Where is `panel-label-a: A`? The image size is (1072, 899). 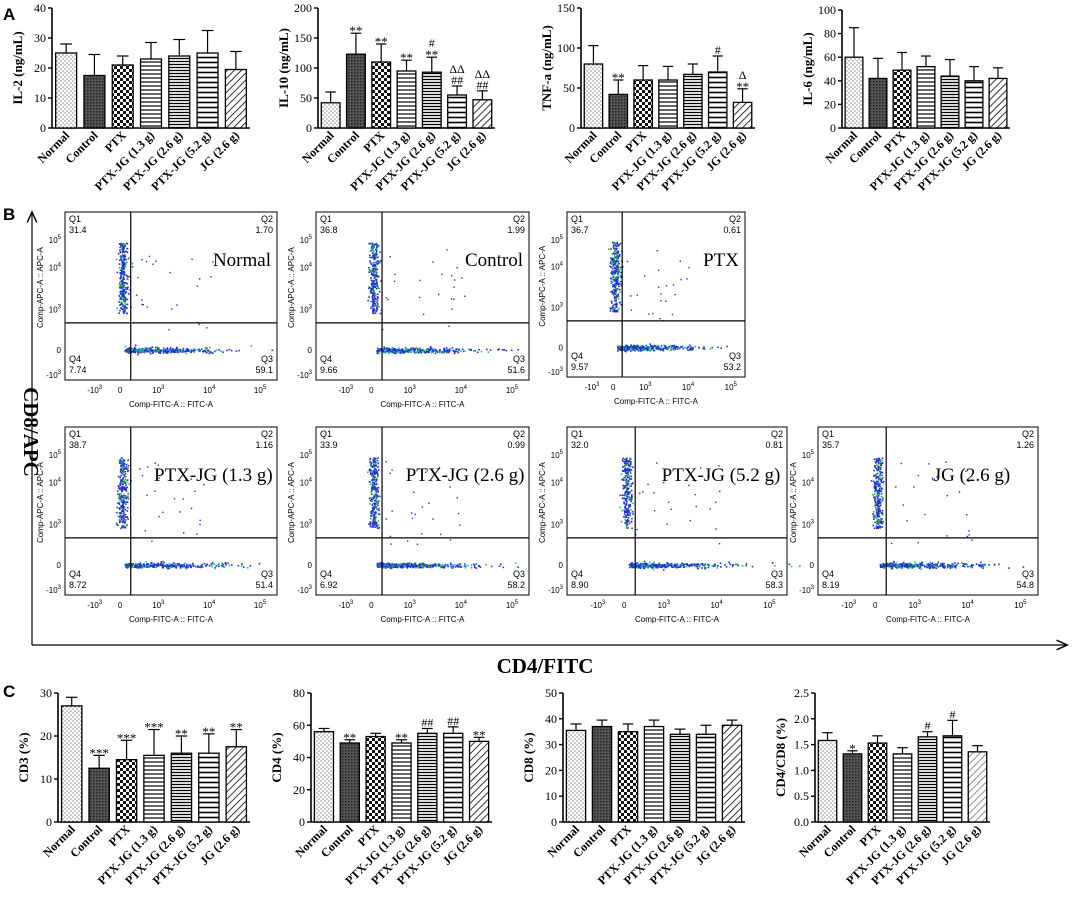 panel-label-a: A is located at coordinates (9, 14).